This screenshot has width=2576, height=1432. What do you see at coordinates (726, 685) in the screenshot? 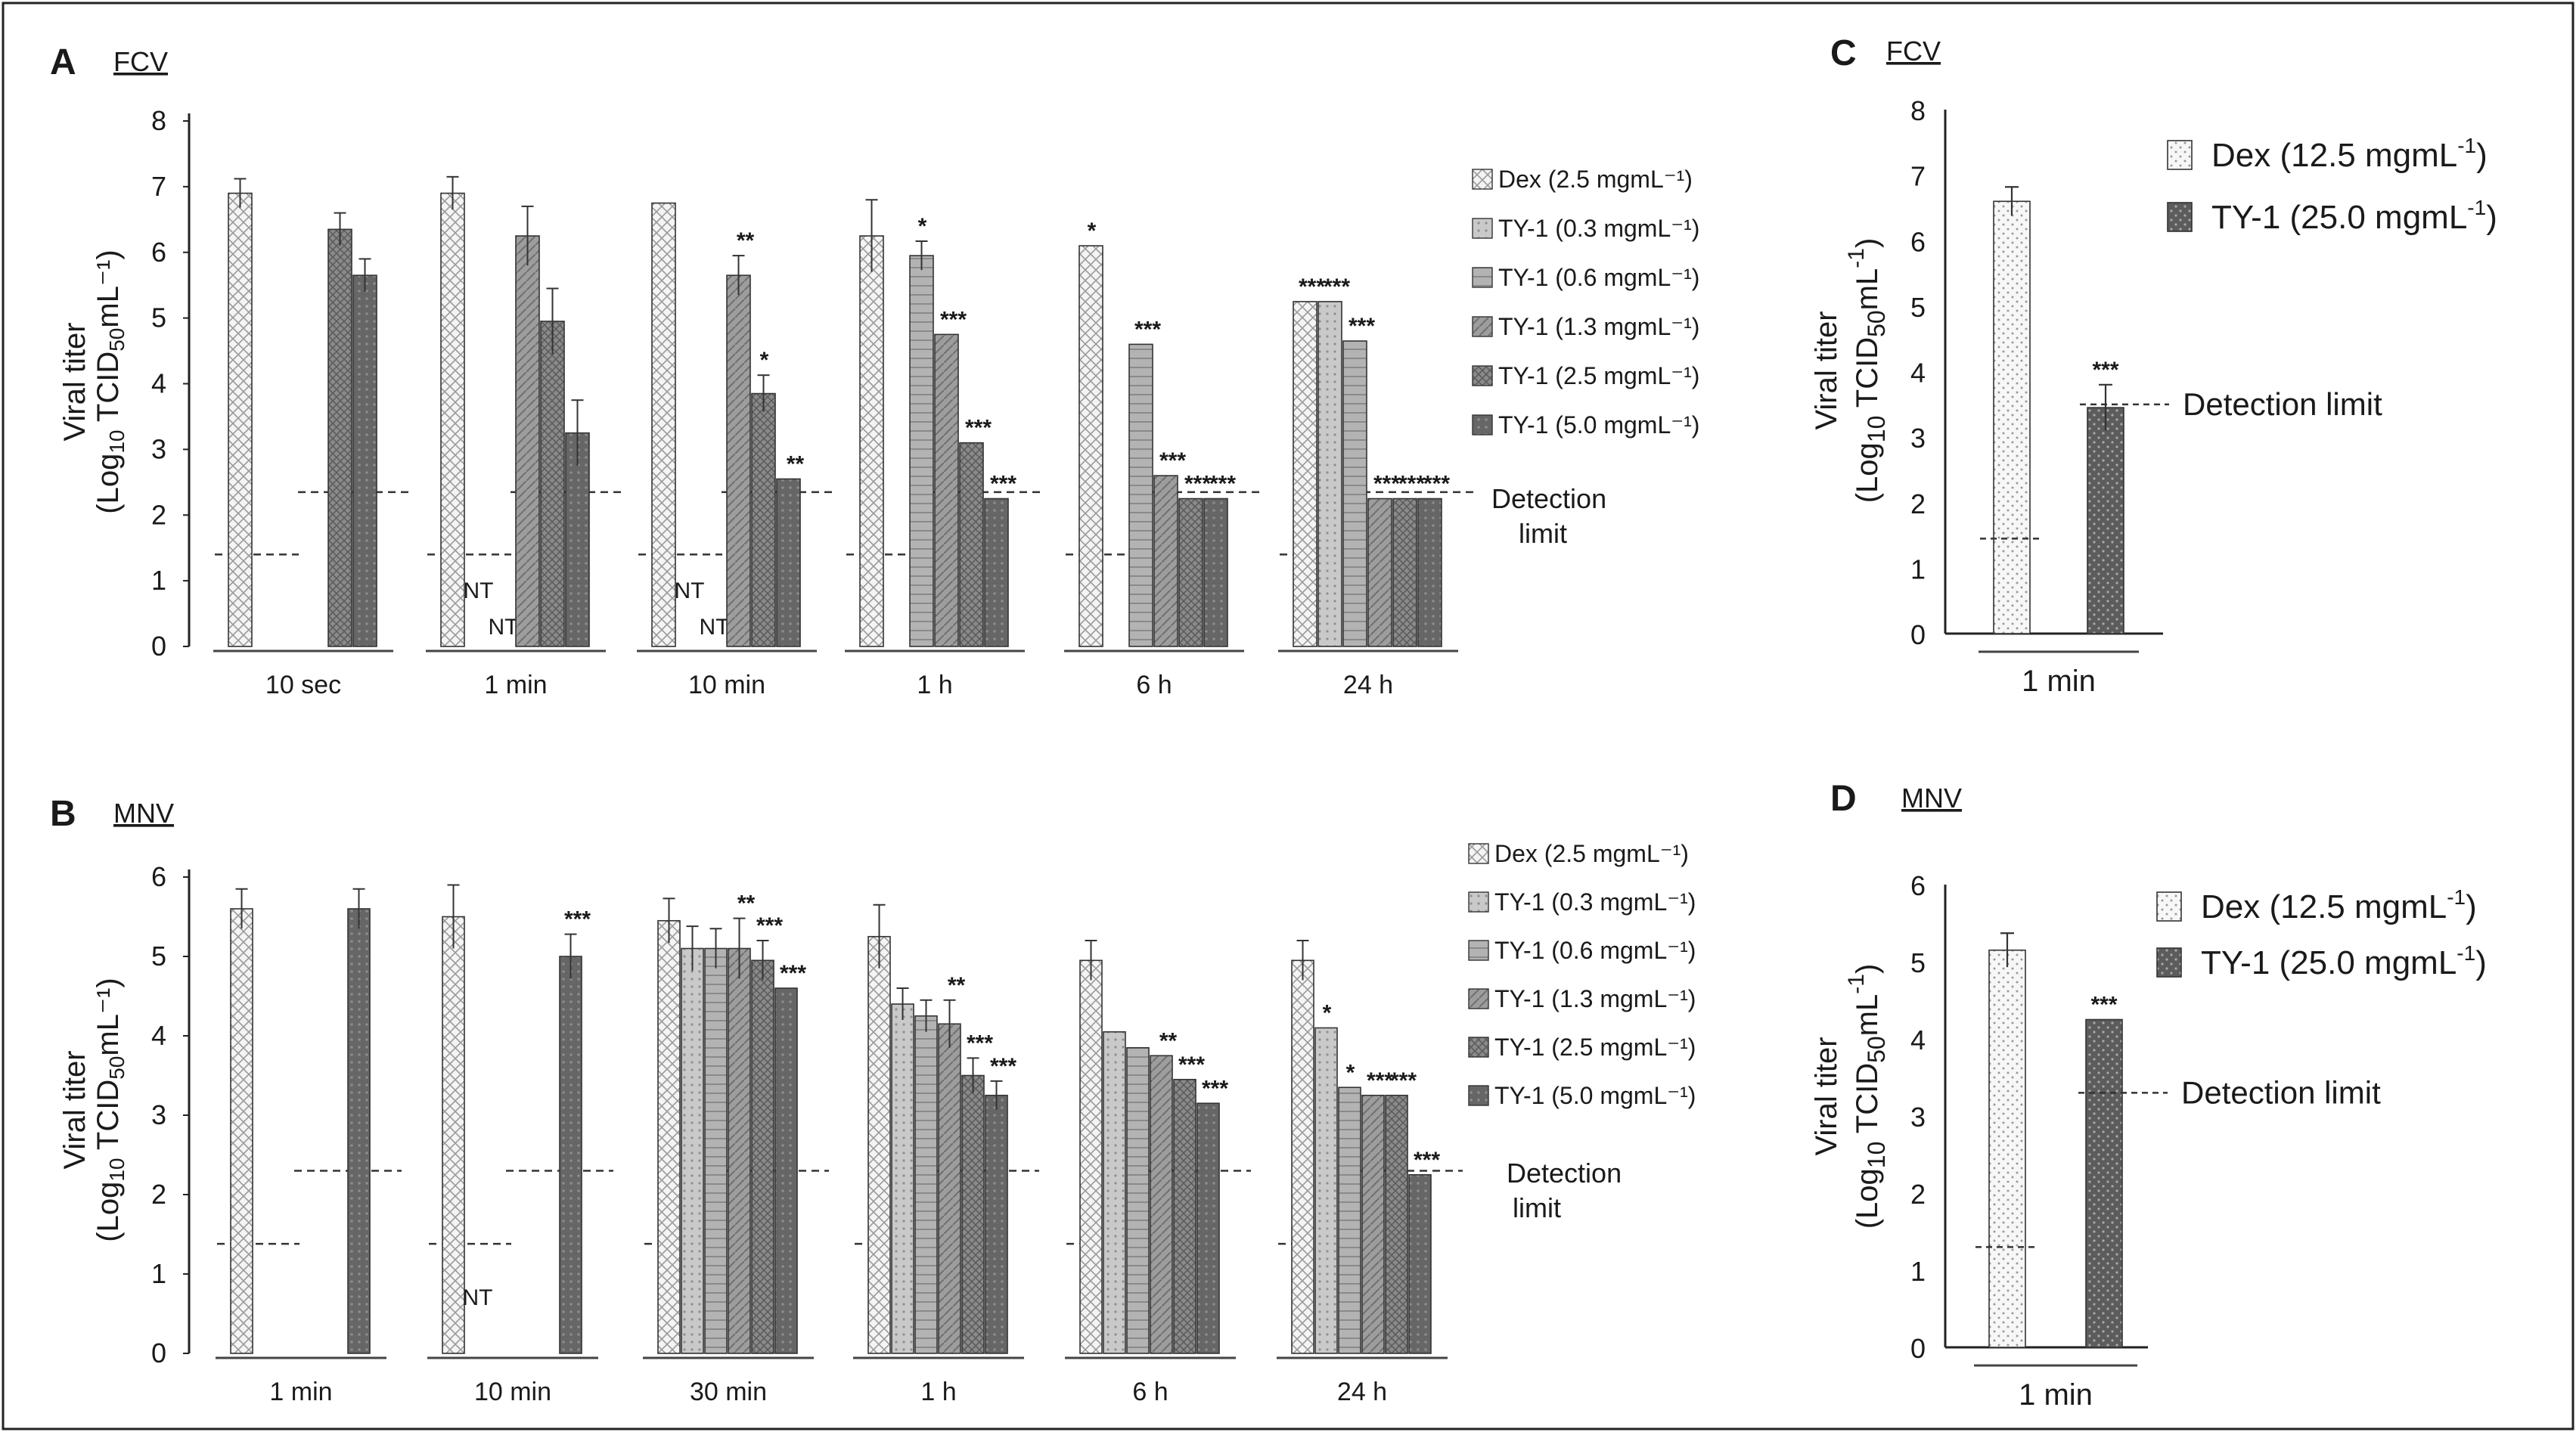
I see `panel-a-category-label-2: 10 min` at bounding box center [726, 685].